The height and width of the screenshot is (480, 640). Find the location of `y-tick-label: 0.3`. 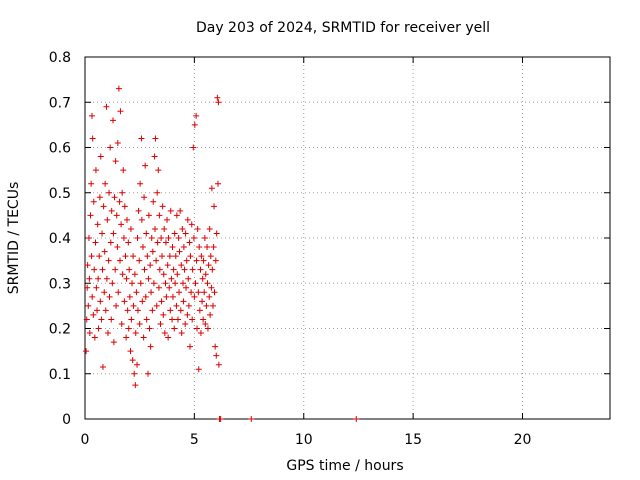

y-tick-label: 0.3 is located at coordinates (60, 284).